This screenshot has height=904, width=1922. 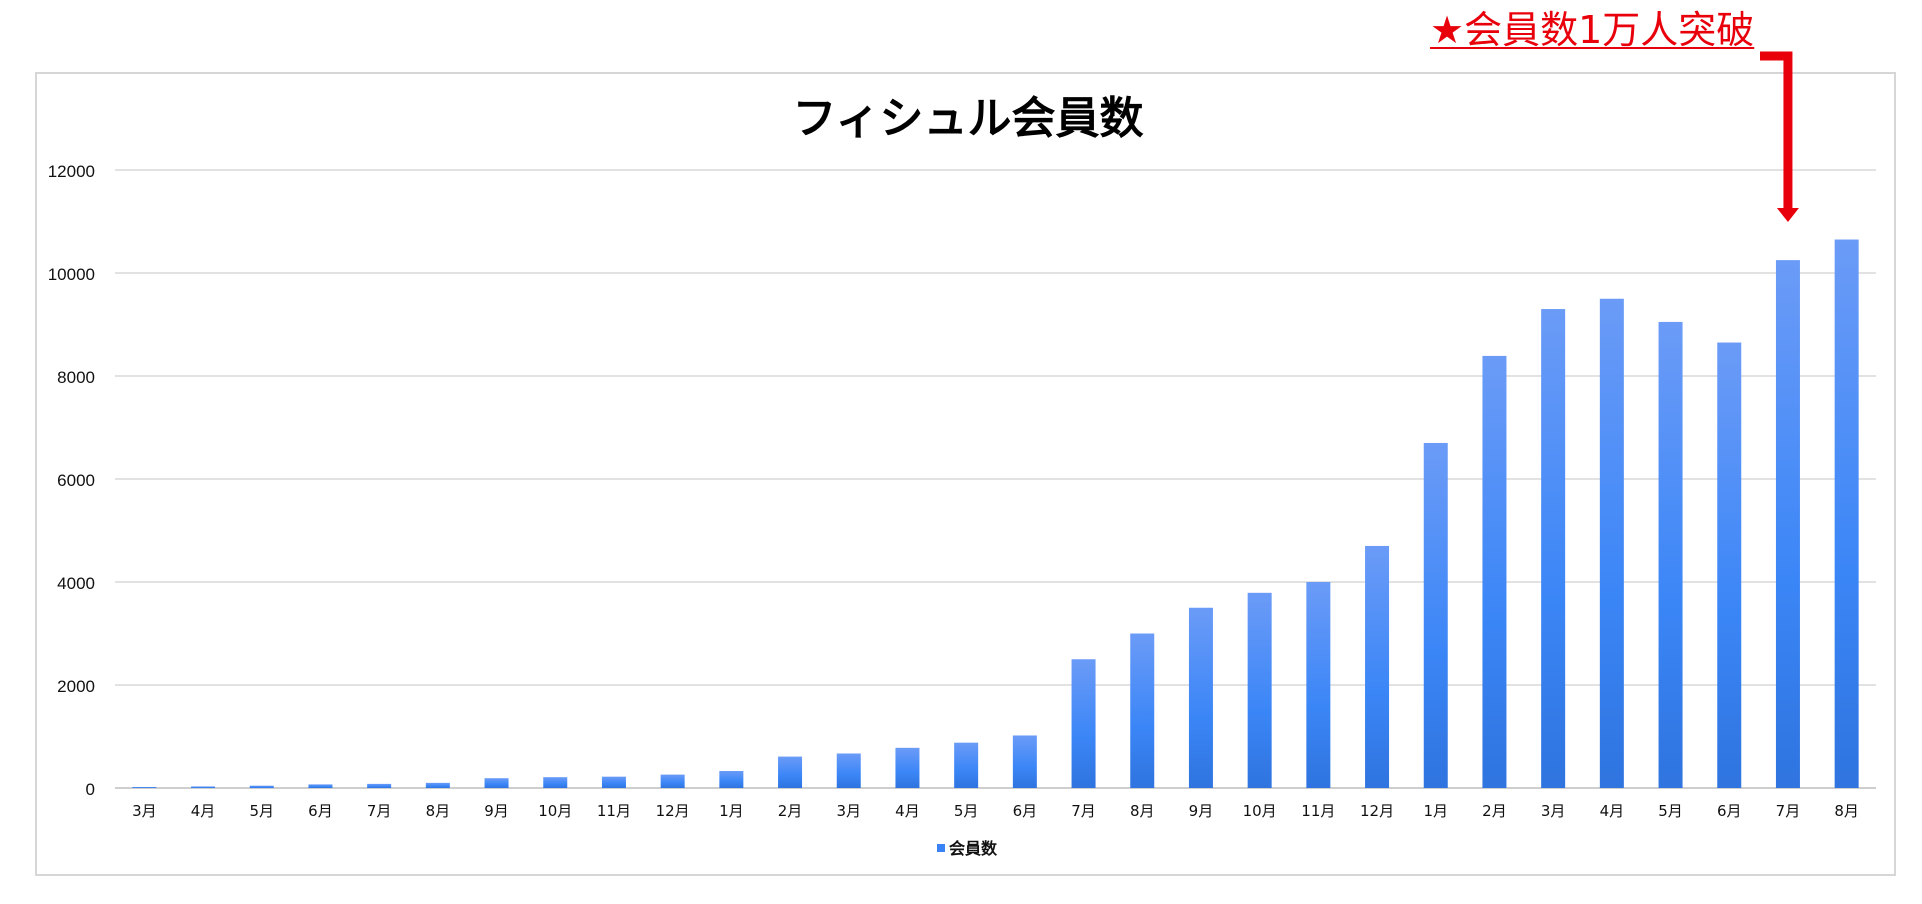 What do you see at coordinates (71, 274) in the screenshot?
I see `y-tick-label: 10000` at bounding box center [71, 274].